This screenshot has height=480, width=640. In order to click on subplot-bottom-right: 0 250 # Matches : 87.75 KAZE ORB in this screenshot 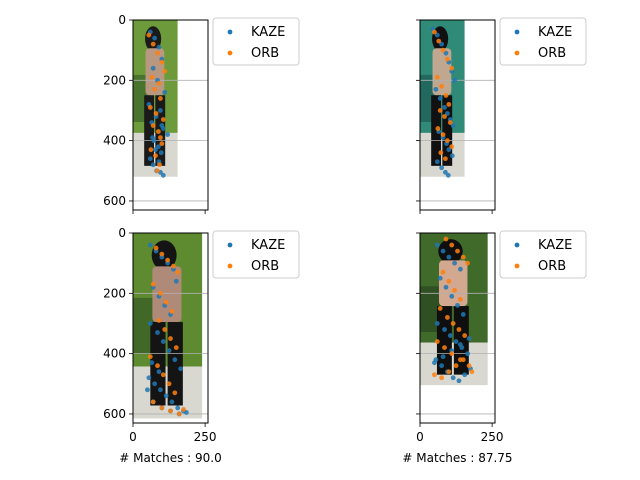, I will do `click(494, 347)`.